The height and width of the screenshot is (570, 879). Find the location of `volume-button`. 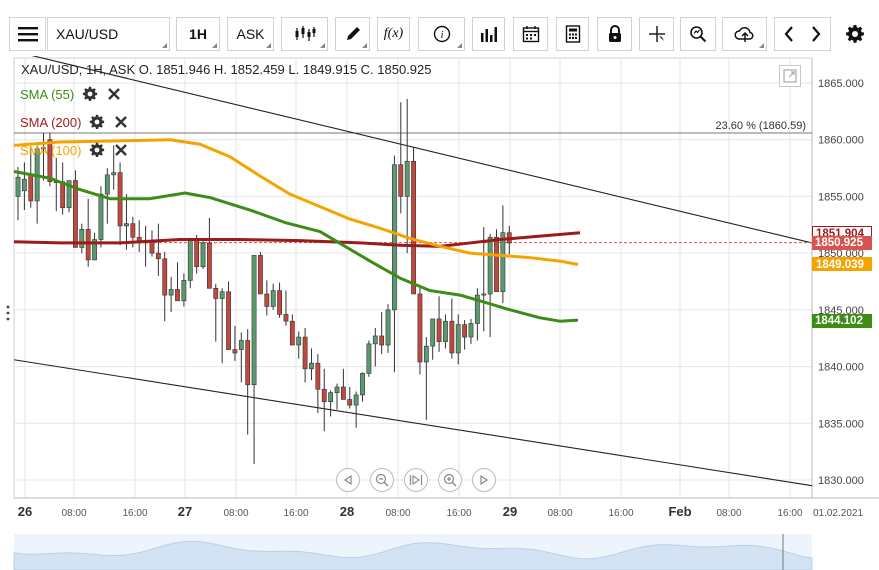

volume-button is located at coordinates (488, 34).